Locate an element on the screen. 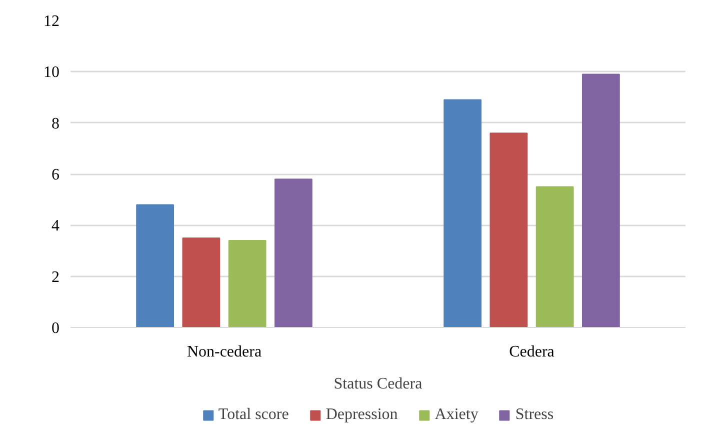  legend-label: Depression is located at coordinates (362, 415).